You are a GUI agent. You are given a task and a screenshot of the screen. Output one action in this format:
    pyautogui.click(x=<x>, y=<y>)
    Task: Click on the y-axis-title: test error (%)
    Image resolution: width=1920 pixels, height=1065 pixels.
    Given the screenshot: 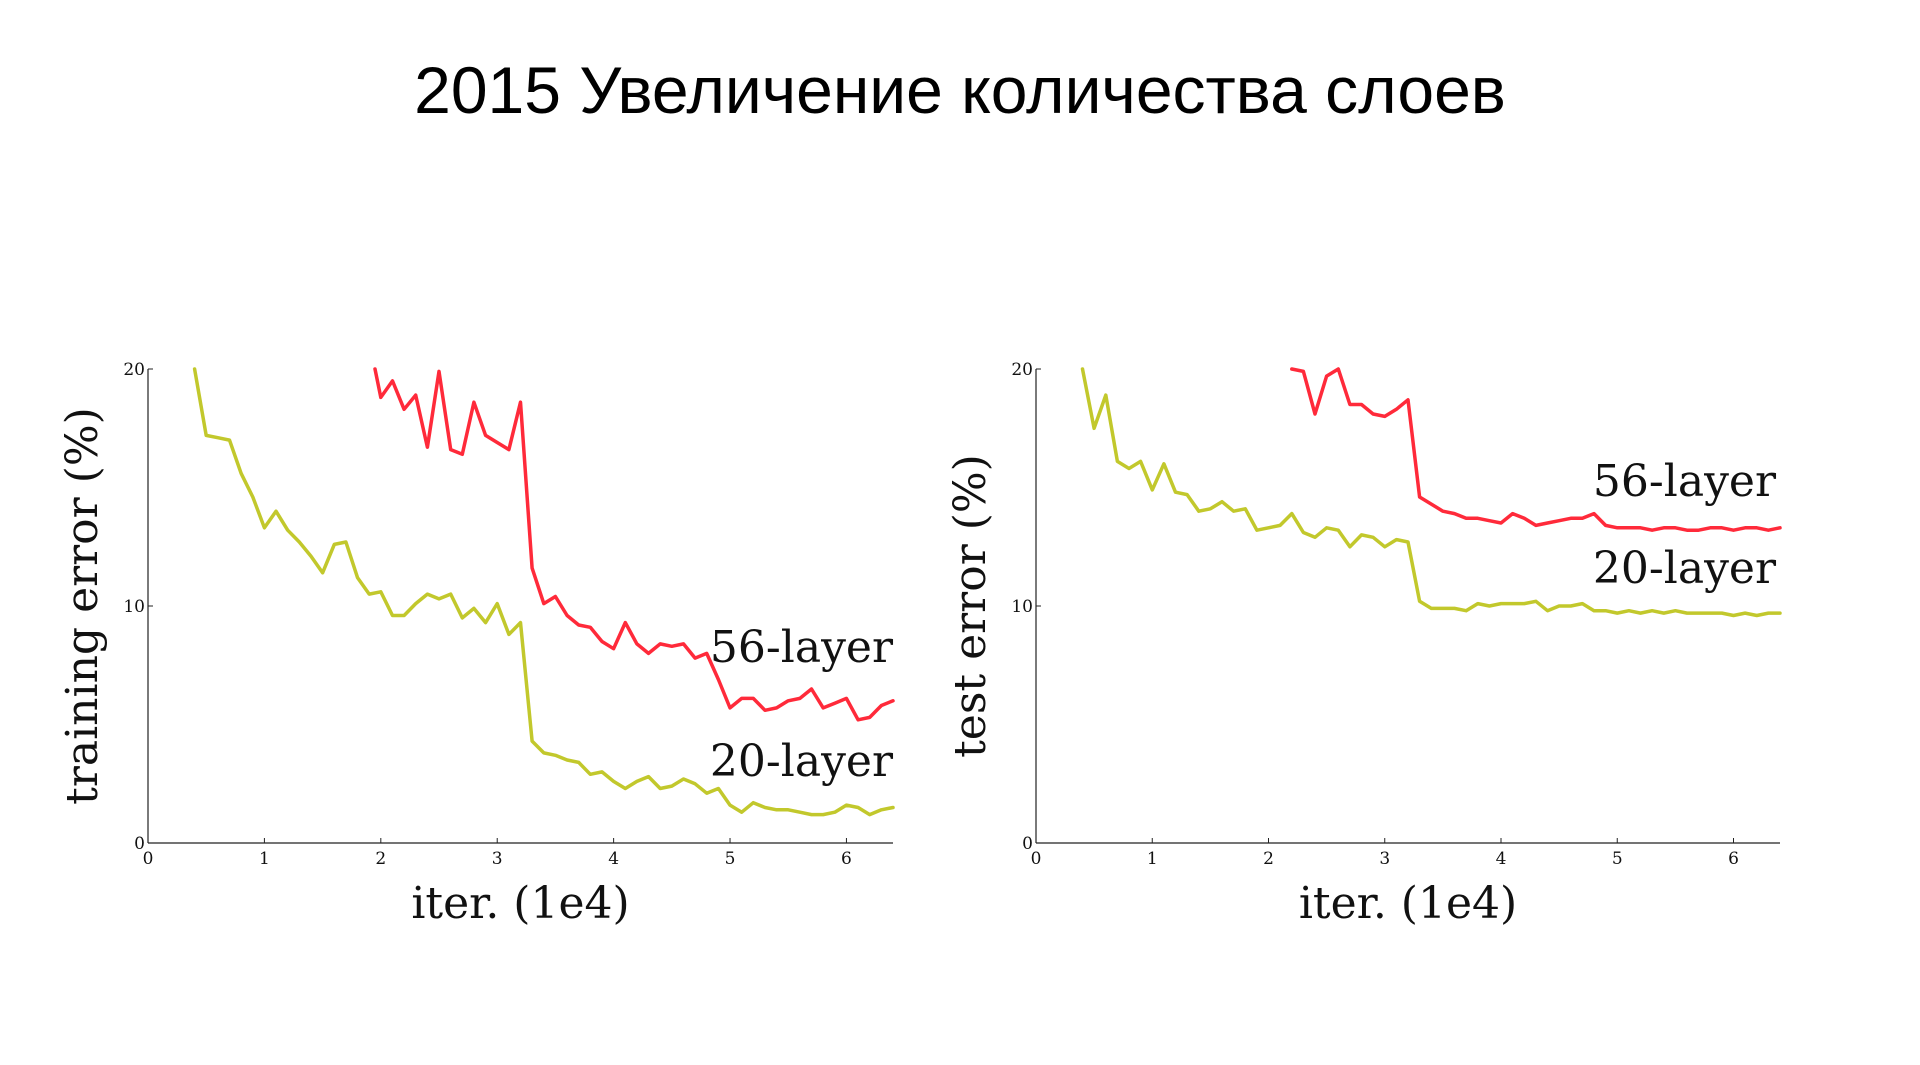 What is the action you would take?
    pyautogui.click(x=970, y=606)
    